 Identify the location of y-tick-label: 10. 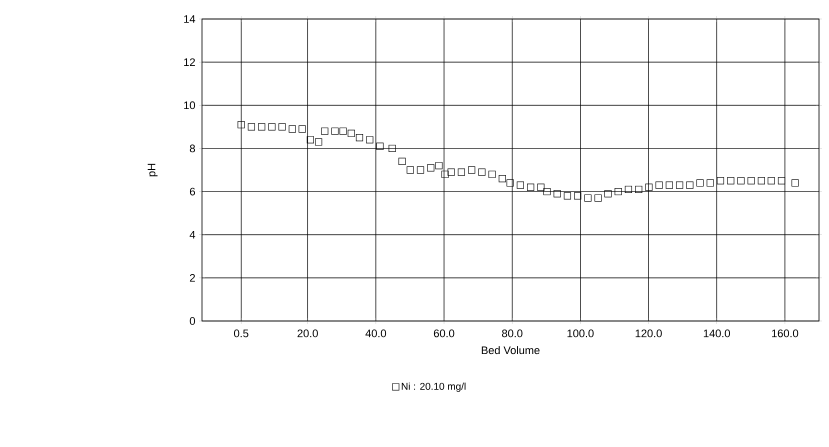
(190, 105).